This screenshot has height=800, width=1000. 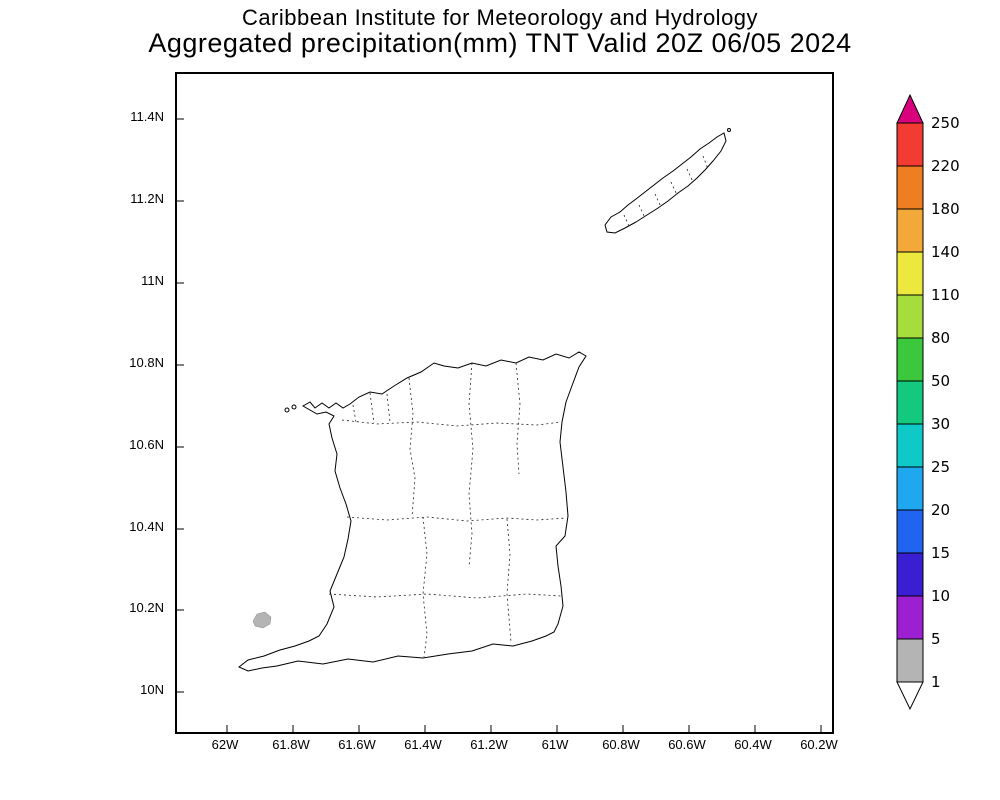 What do you see at coordinates (146, 607) in the screenshot?
I see `y-axis-label: 10.2N` at bounding box center [146, 607].